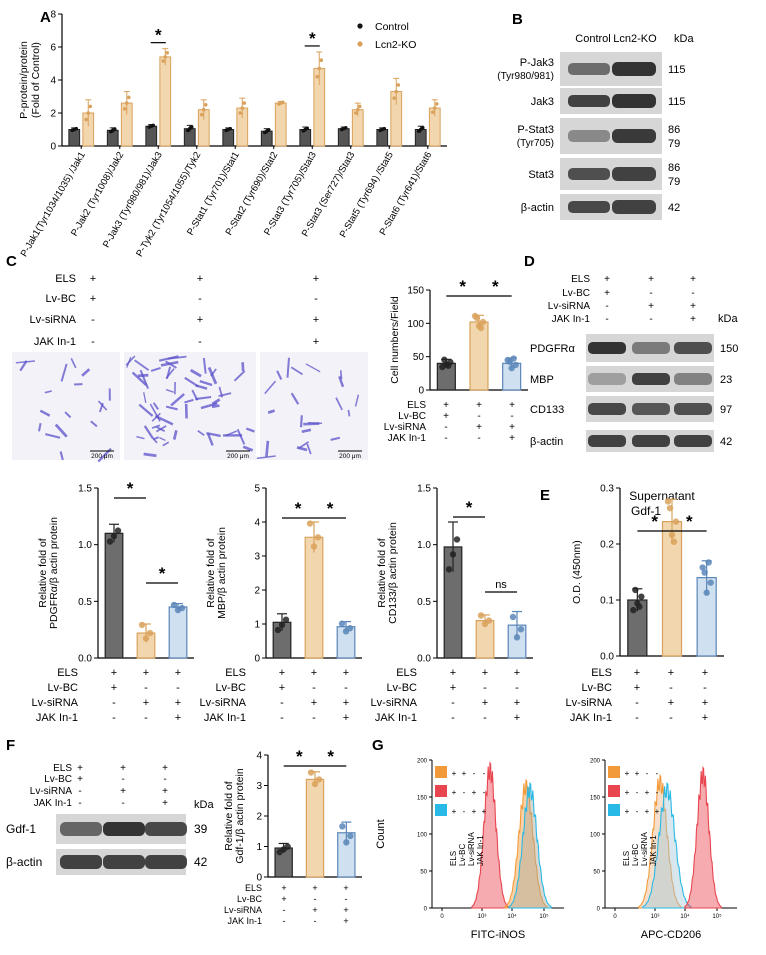  I want to click on panel-g-left-ytick-label: 150, so click(422, 799).